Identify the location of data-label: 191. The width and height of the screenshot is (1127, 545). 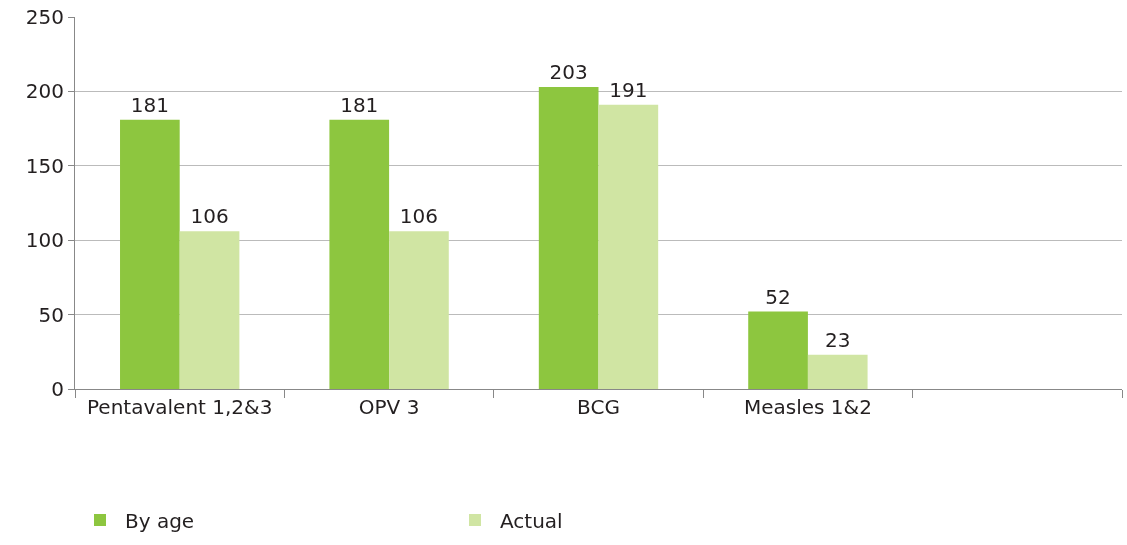
(628, 89).